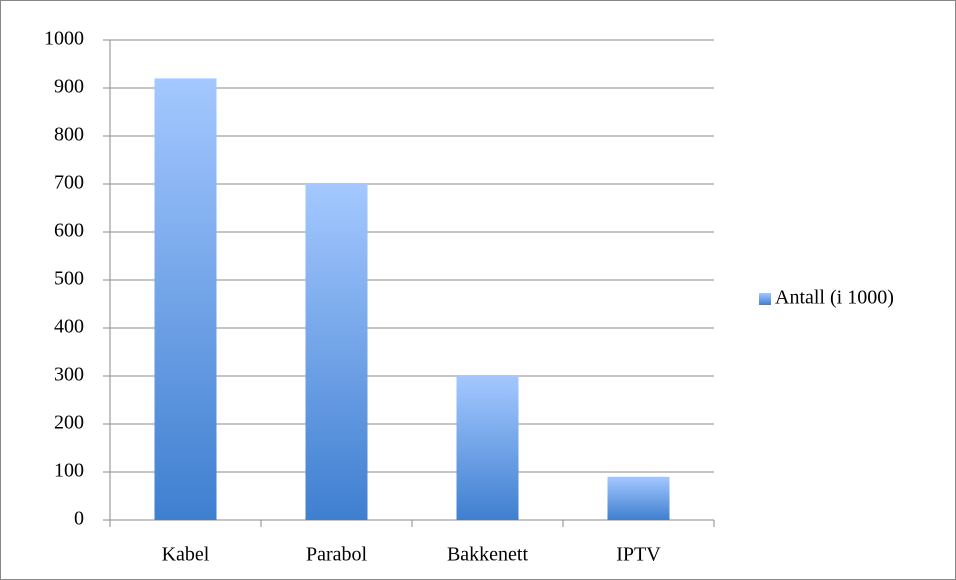 Image resolution: width=956 pixels, height=580 pixels. What do you see at coordinates (69, 183) in the screenshot?
I see `y-tick-label: 700` at bounding box center [69, 183].